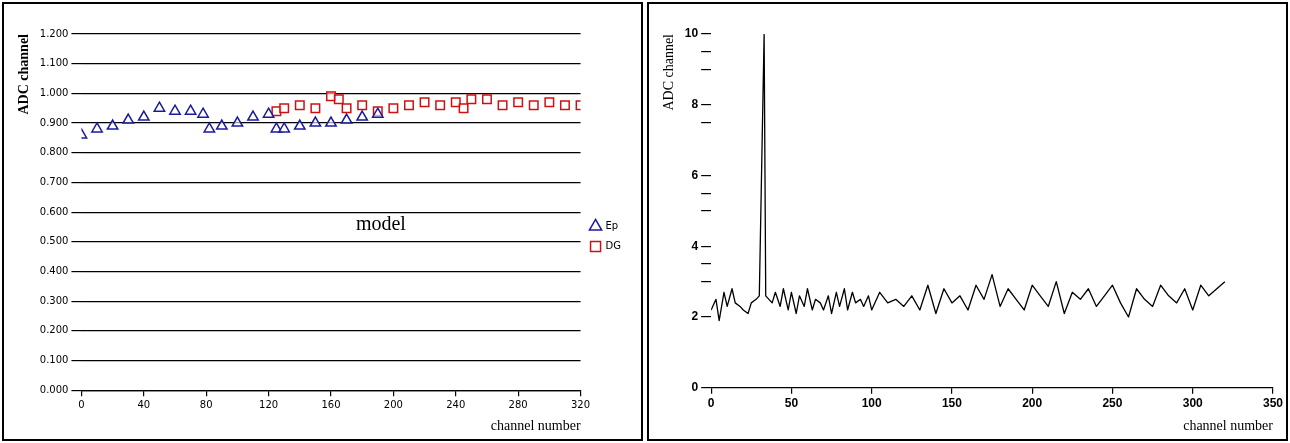  Describe the element at coordinates (952, 403) in the screenshot. I see `x-tick-label: 150` at that location.